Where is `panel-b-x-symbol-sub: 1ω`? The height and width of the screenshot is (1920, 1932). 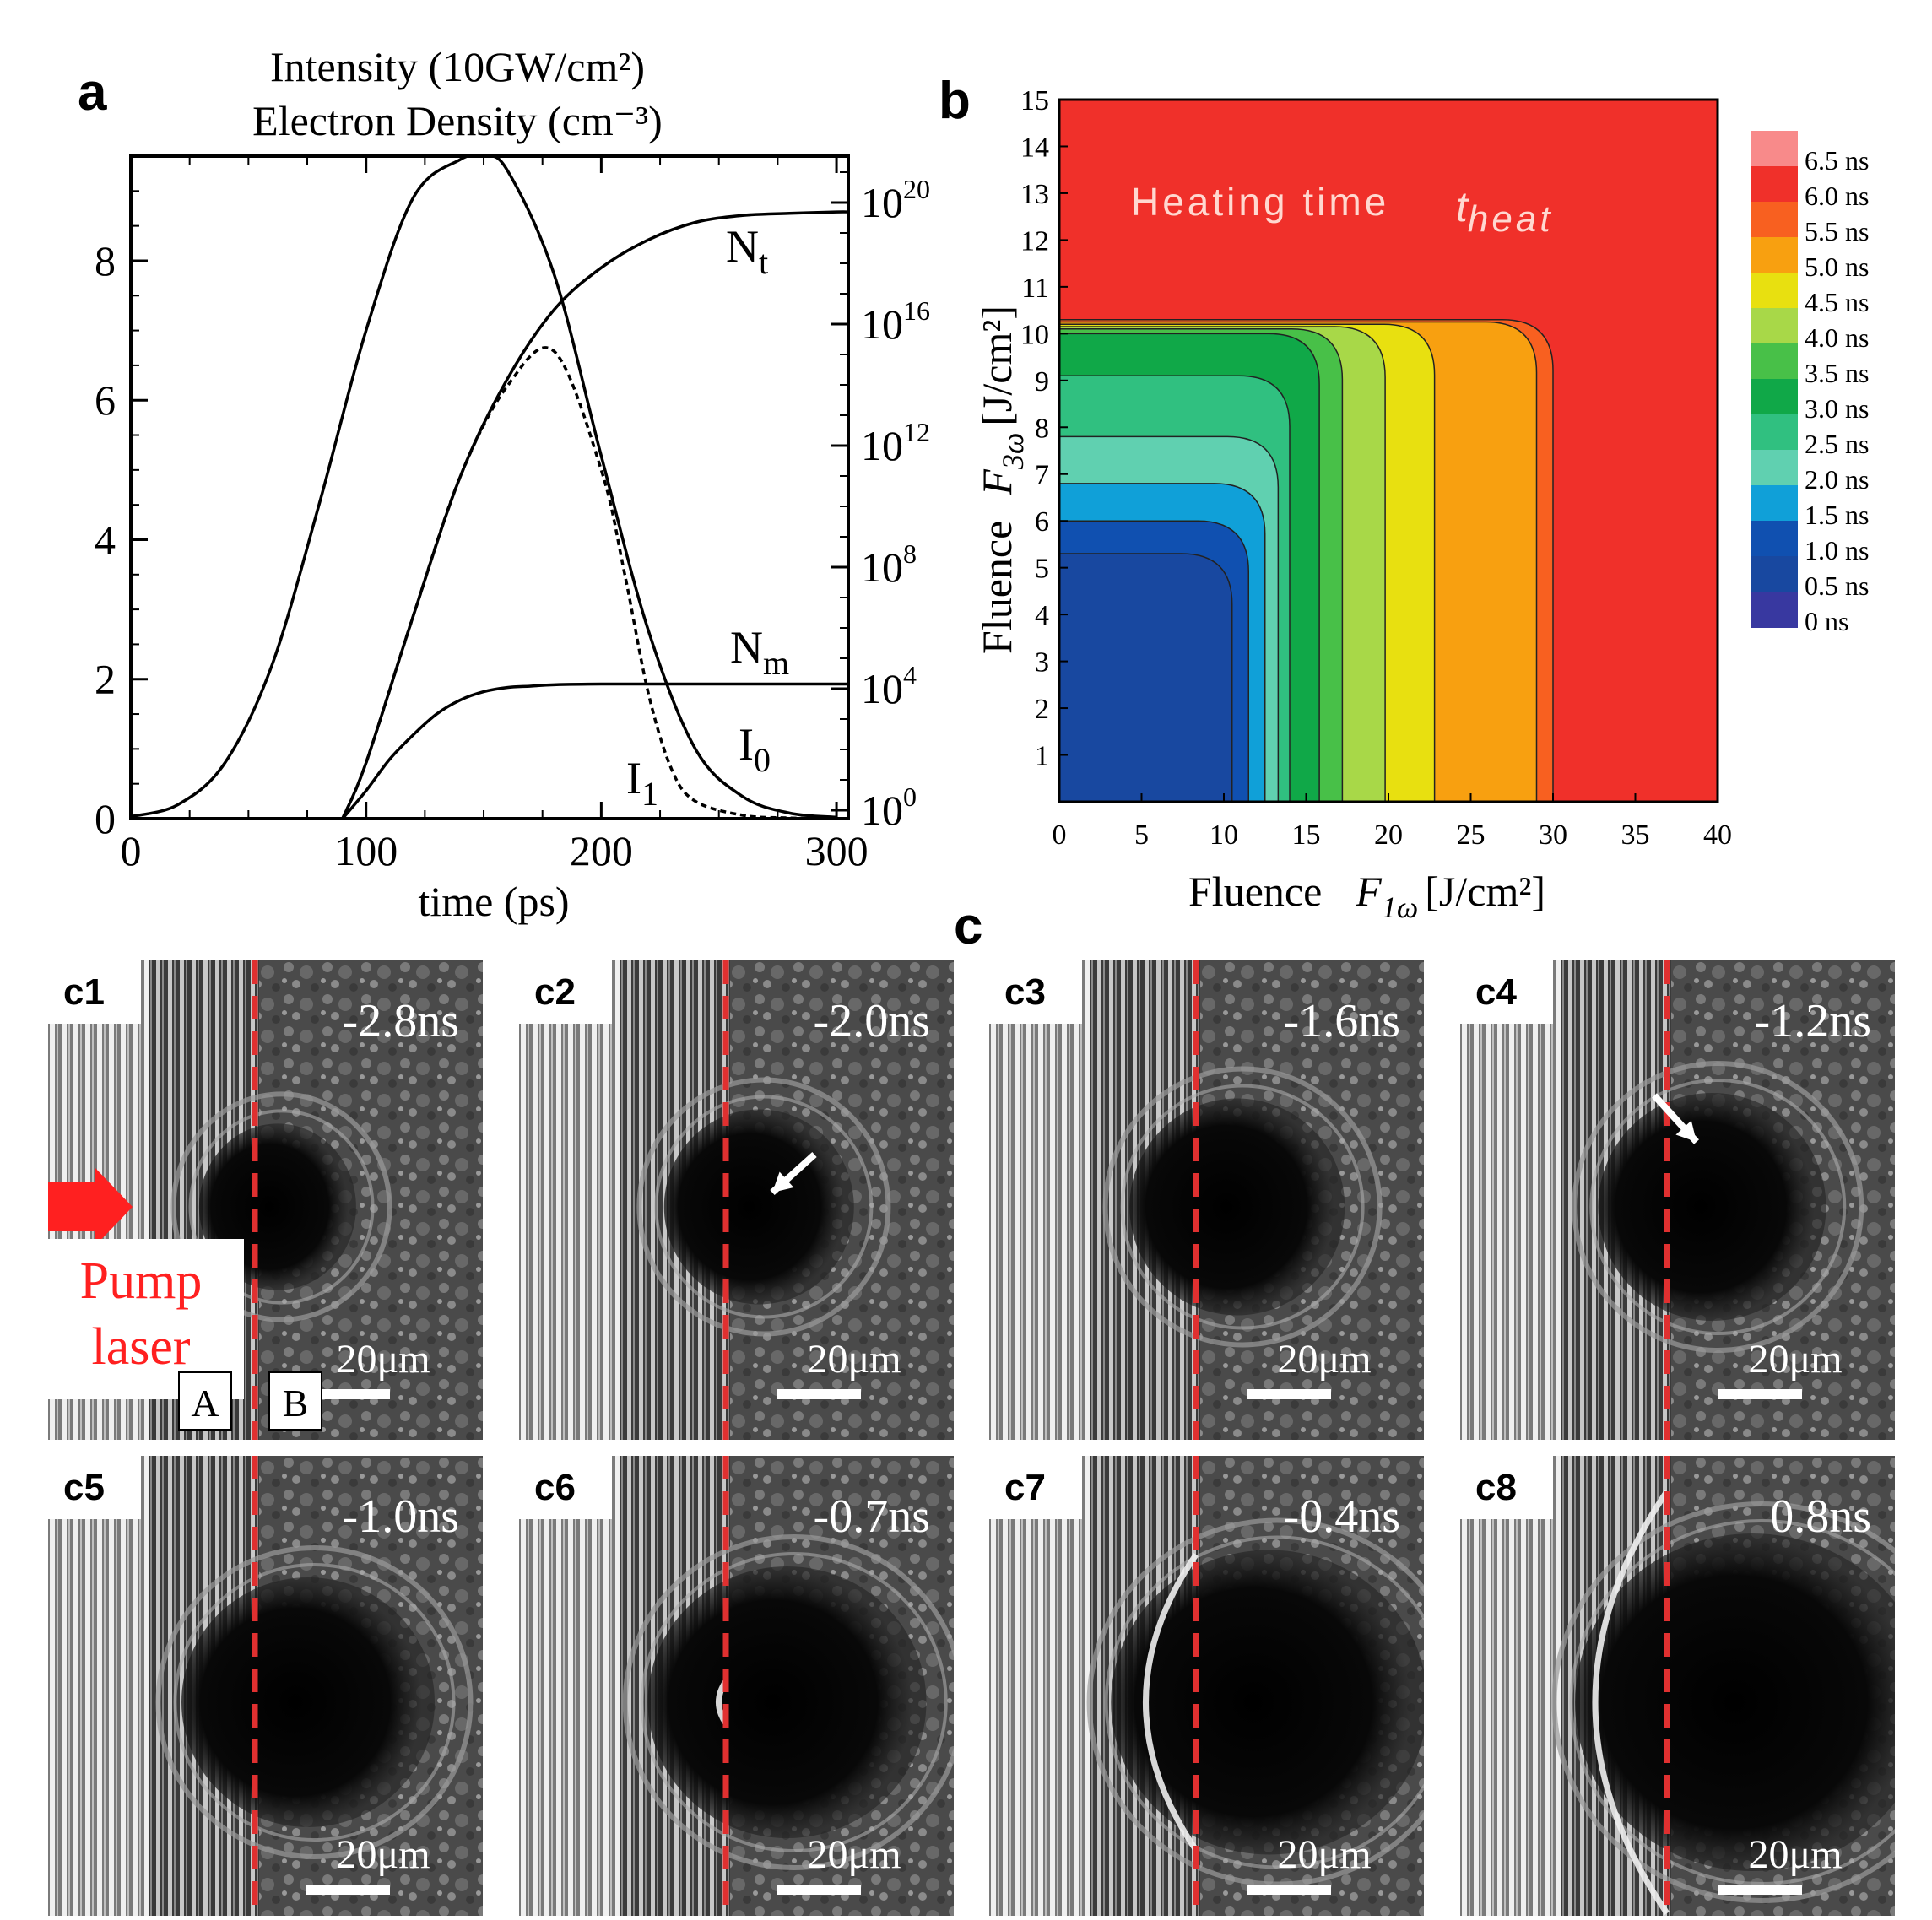 panel-b-x-symbol-sub: 1ω is located at coordinates (1400, 907).